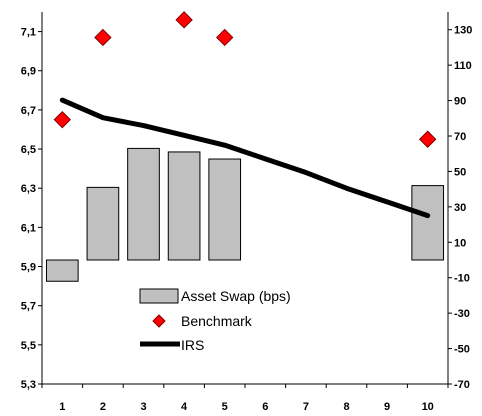  What do you see at coordinates (143, 407) in the screenshot?
I see `x-tick-label: 3` at bounding box center [143, 407].